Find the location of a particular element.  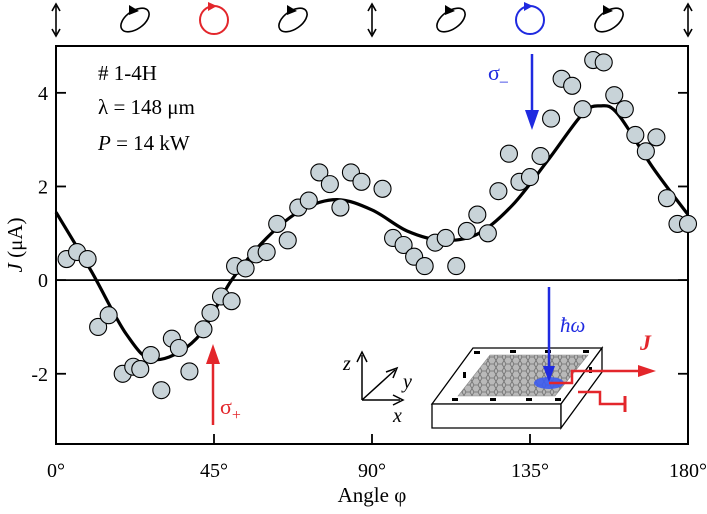

axis-x-label: x is located at coordinates (397, 416).